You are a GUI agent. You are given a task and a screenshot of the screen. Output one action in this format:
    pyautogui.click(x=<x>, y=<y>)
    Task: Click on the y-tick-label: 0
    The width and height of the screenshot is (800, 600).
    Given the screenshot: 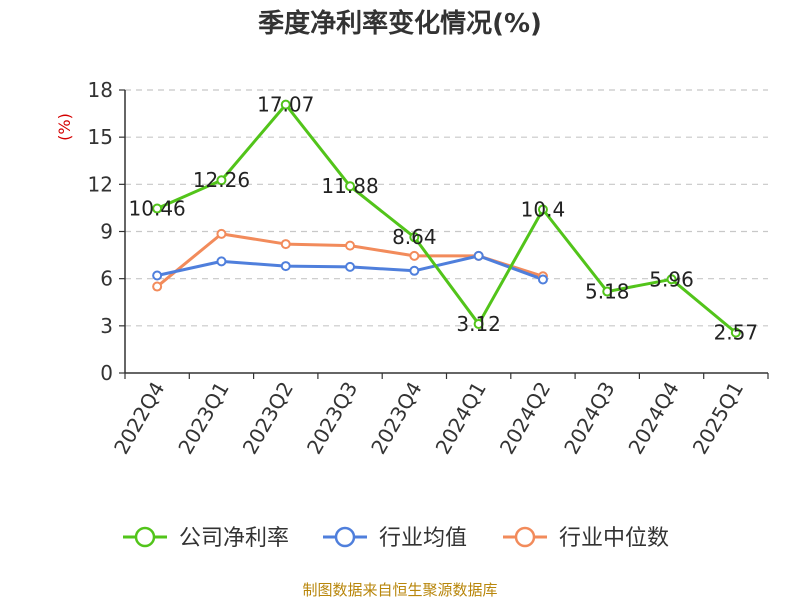 What is the action you would take?
    pyautogui.click(x=106, y=373)
    